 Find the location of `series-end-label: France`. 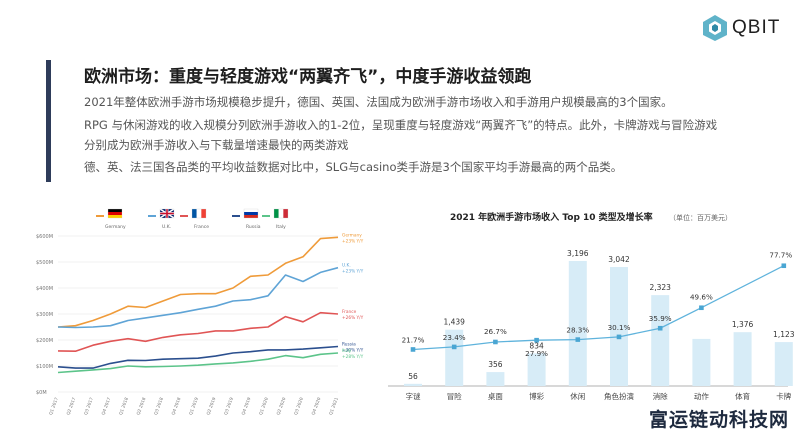

series-end-label: France is located at coordinates (349, 312).